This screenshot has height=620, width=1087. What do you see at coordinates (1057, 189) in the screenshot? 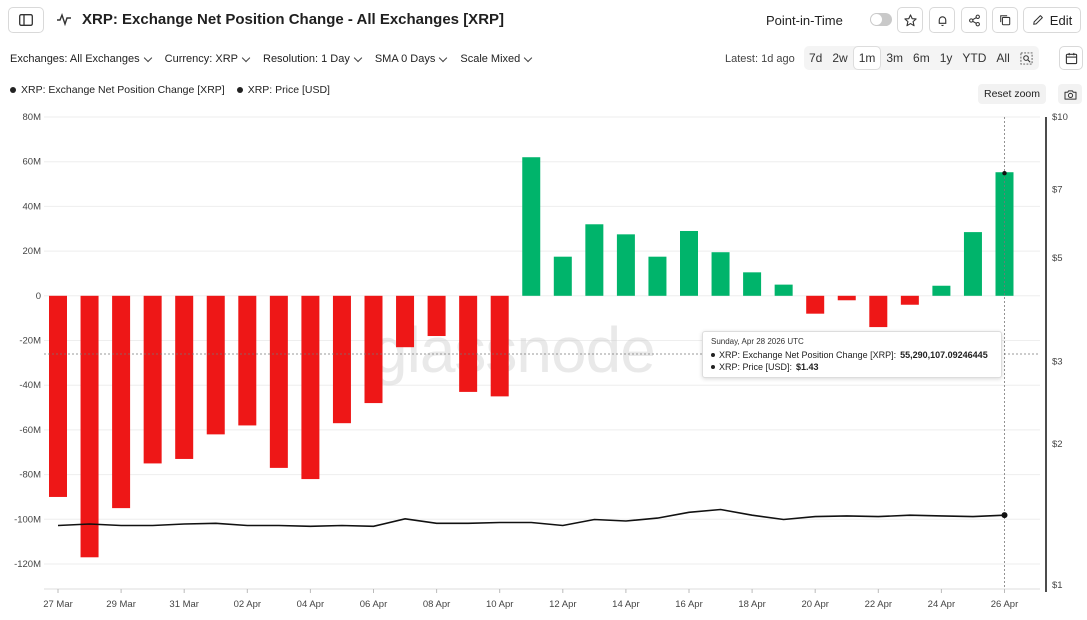
I see `y-right-tick-label: $7` at bounding box center [1057, 189].